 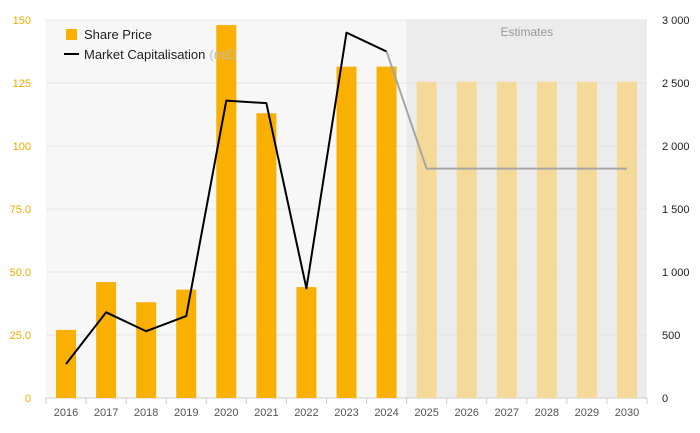 I want to click on y-left-tick-label: 0, so click(x=28, y=399).